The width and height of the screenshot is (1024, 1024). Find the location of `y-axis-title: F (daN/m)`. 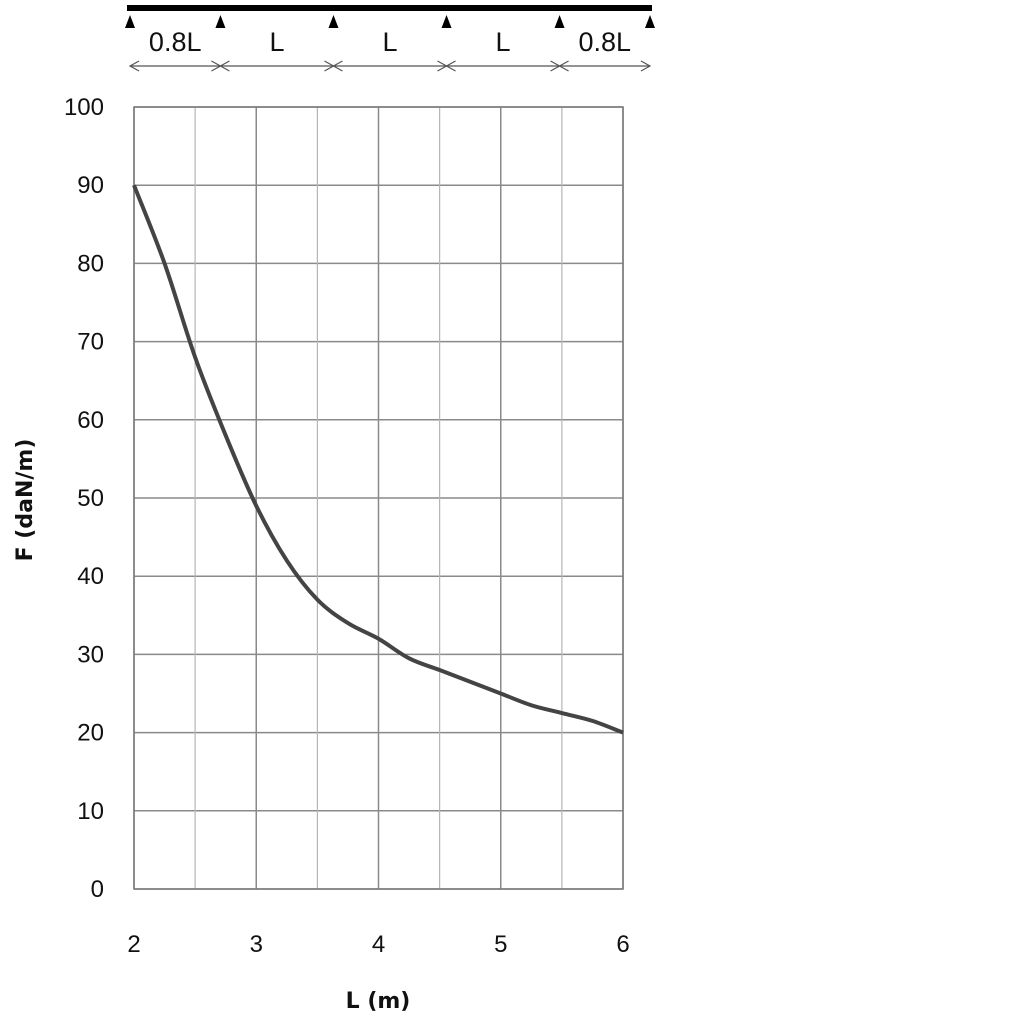

y-axis-title: F (daN/m) is located at coordinates (25, 500).